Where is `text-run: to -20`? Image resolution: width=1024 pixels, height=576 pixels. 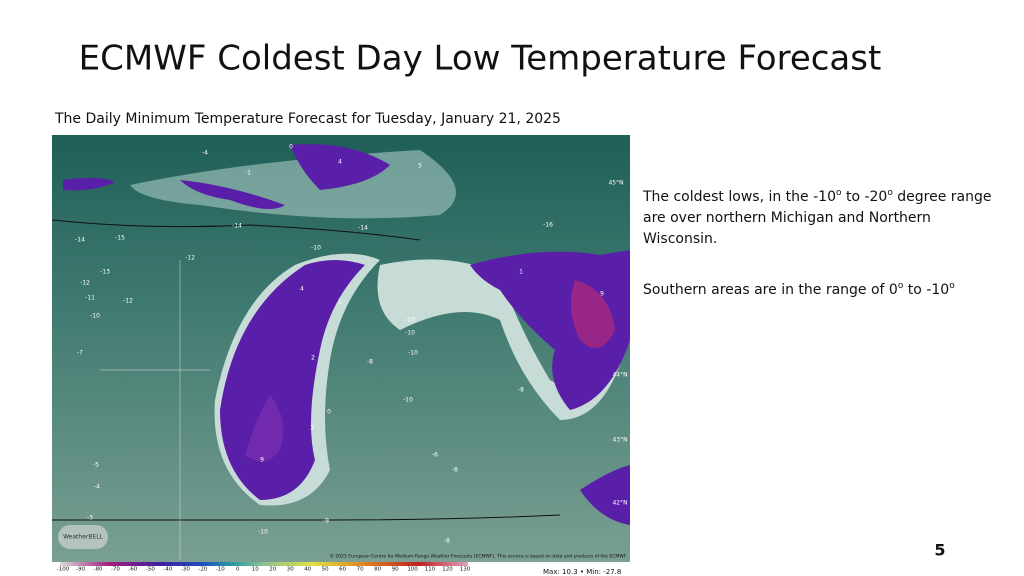 text-run: to -20 is located at coordinates (864, 197).